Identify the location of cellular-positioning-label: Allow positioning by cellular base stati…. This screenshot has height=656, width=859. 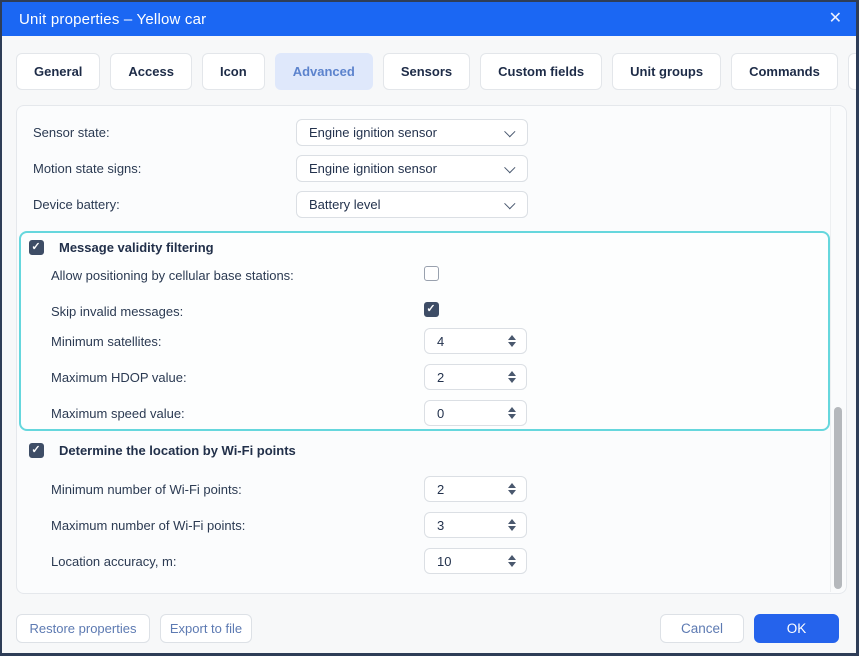
(172, 275).